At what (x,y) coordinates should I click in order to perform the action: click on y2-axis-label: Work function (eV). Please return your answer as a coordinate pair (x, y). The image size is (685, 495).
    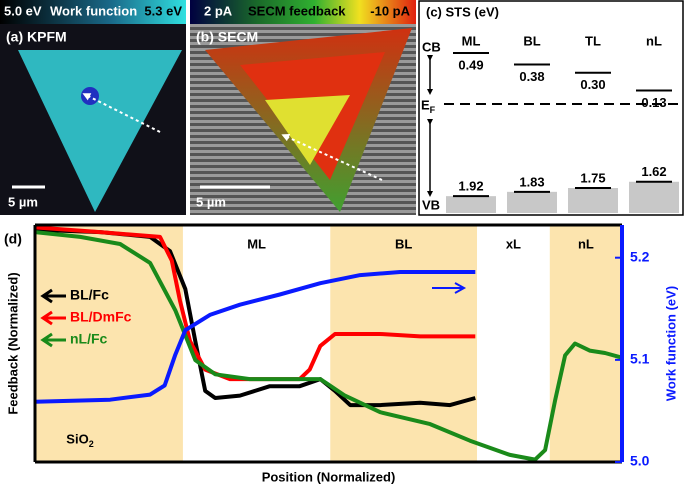
    Looking at the image, I should click on (670, 343).